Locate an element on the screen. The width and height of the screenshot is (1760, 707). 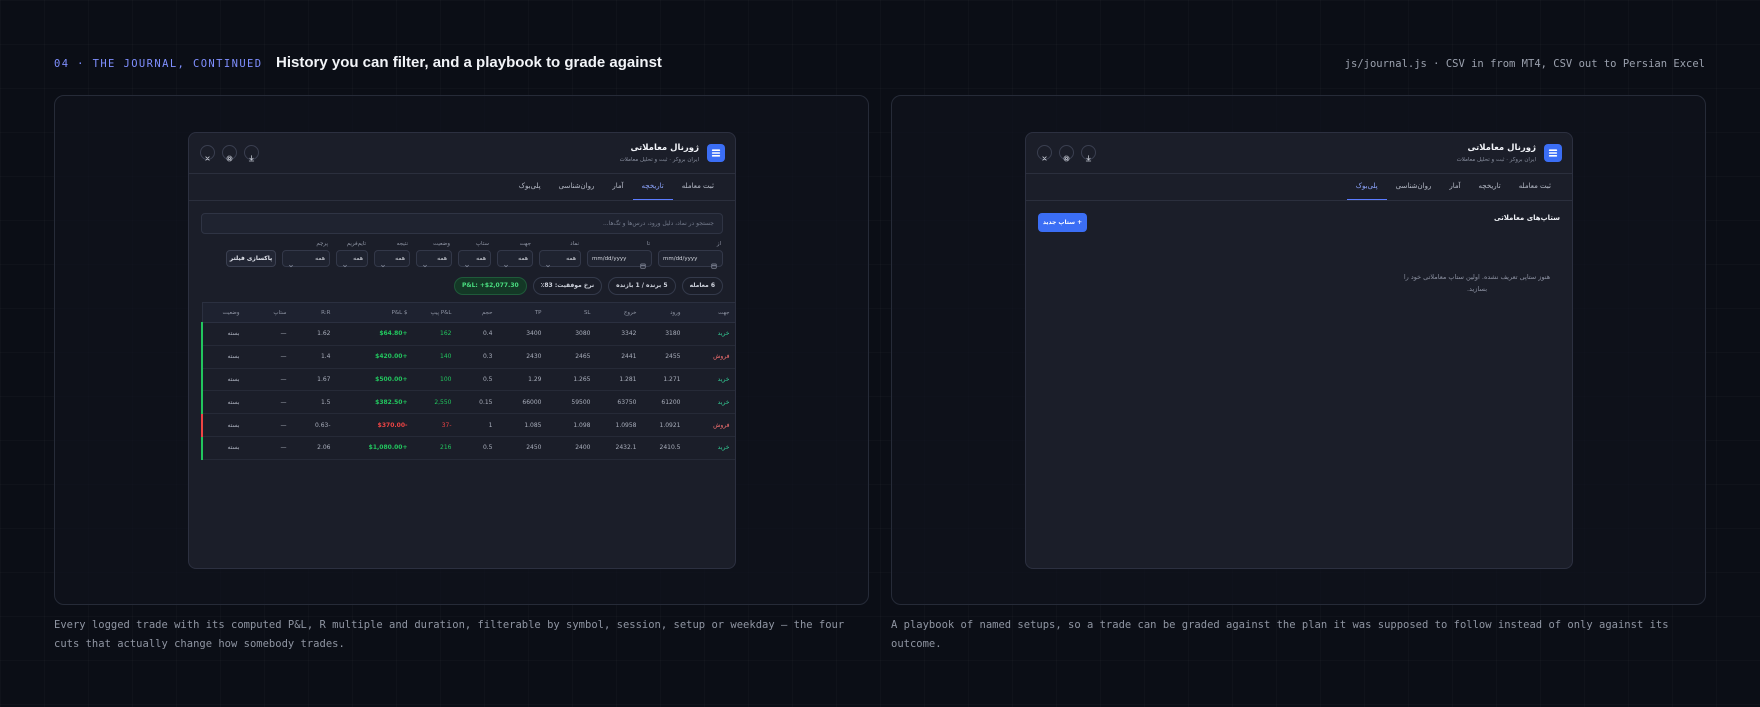
filter: نتیجه همه is located at coordinates (392, 254).